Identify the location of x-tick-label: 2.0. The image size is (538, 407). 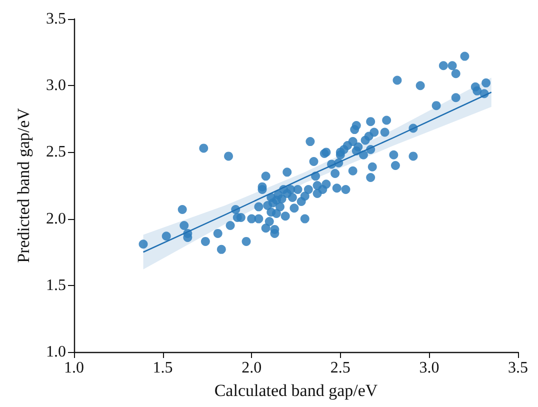
(252, 368).